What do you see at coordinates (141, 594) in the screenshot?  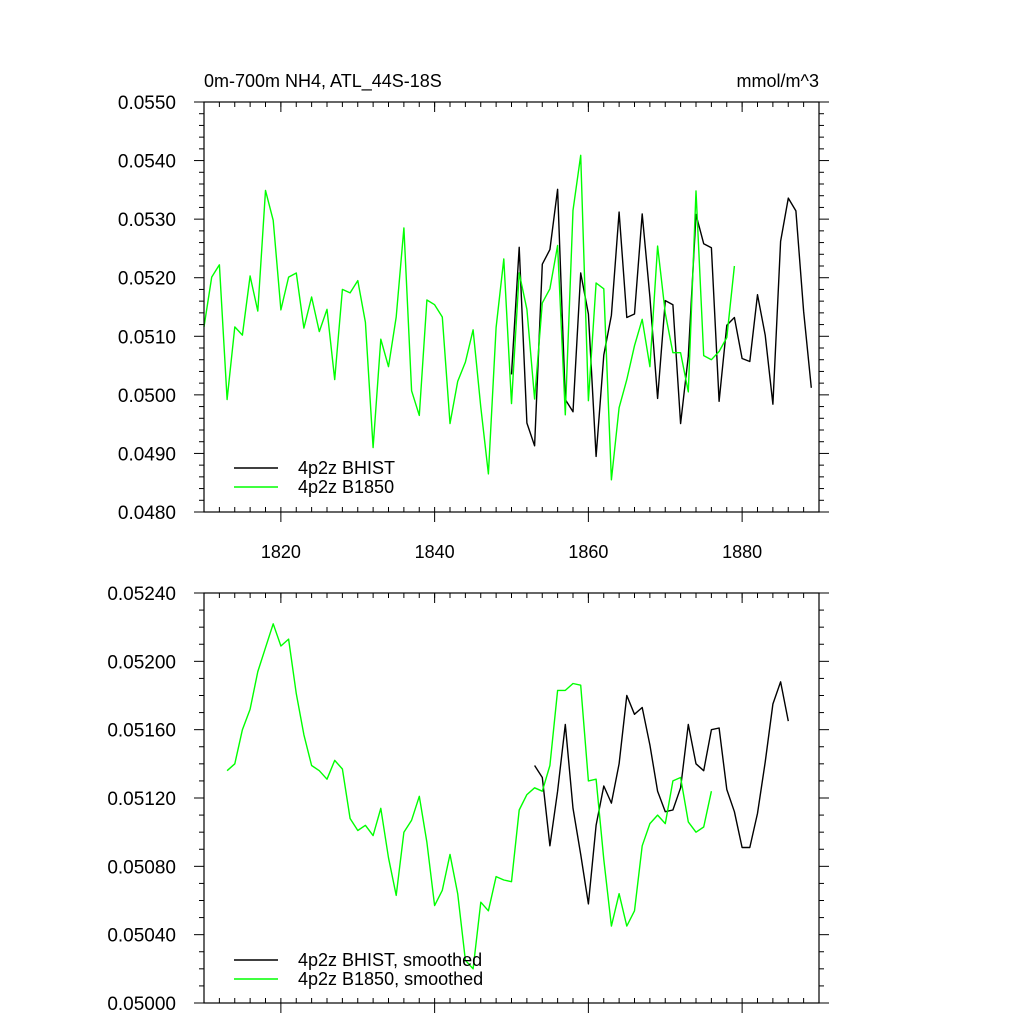 I see `y-tick-label: 0.05240` at bounding box center [141, 594].